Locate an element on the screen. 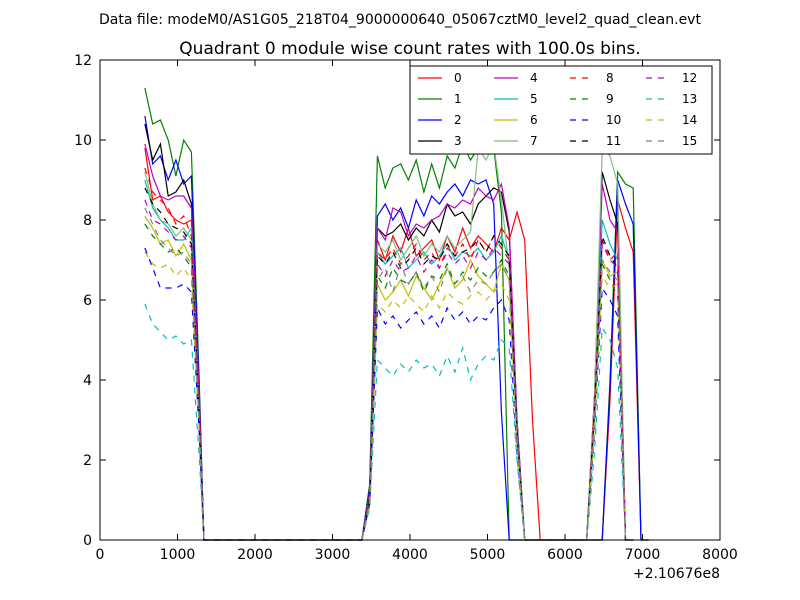 Image resolution: width=800 pixels, height=600 pixels. legend-label: 8 is located at coordinates (610, 78).